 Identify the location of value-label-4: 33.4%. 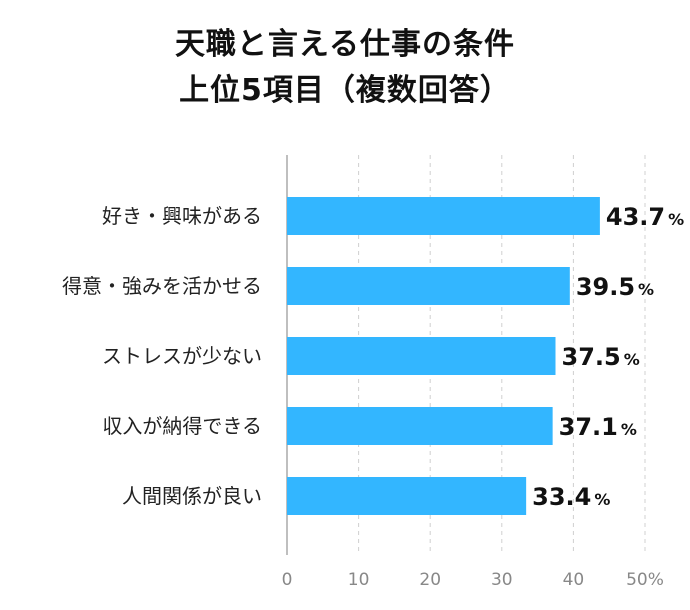
(571, 497).